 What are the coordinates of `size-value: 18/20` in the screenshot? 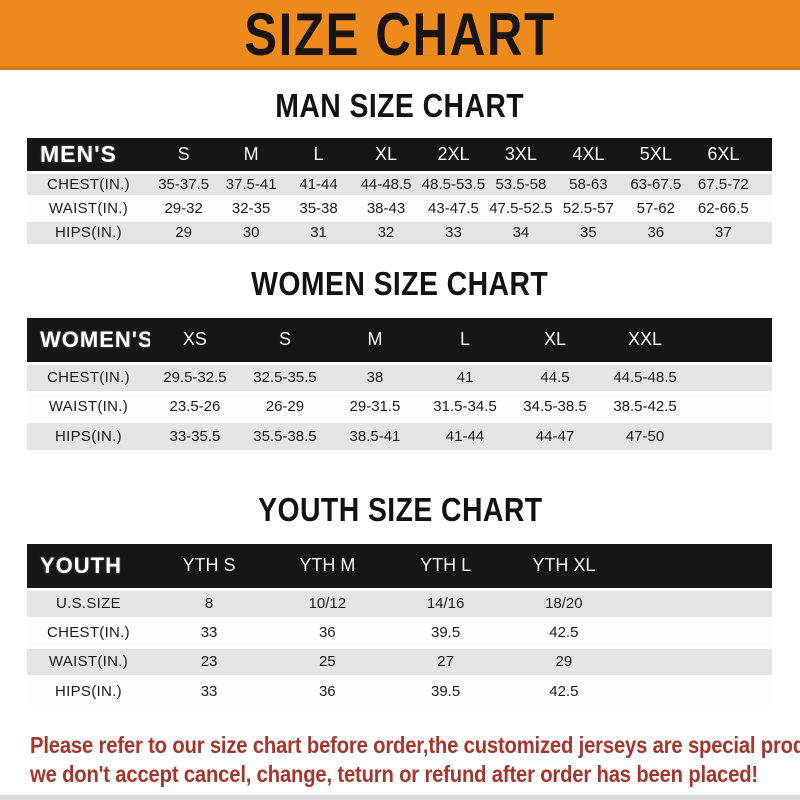 It's located at (563, 602).